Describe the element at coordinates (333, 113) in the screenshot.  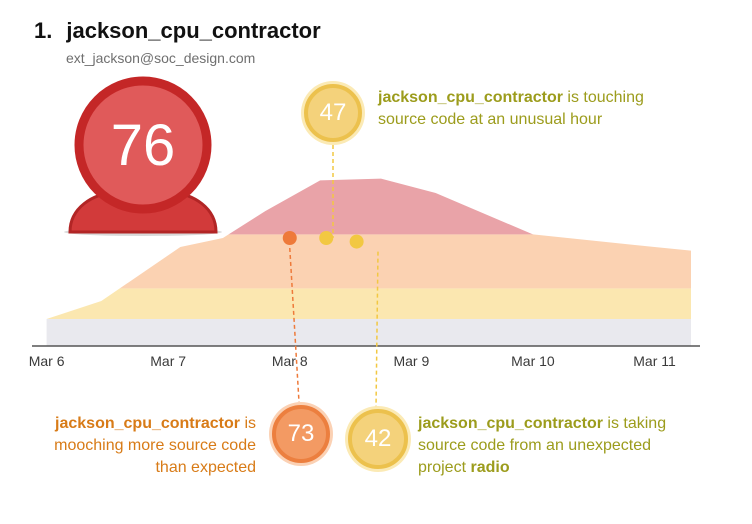
I see `score-bubble-47: 47` at that location.